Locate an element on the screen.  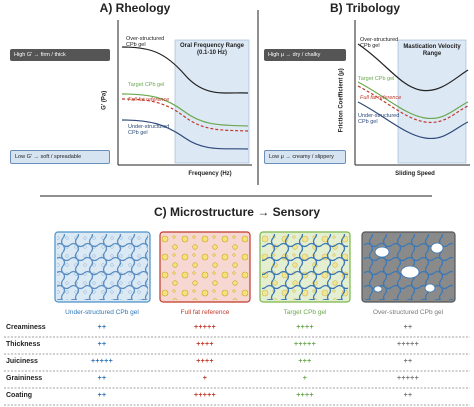
x-axis-label: Sliding Speed is located at coordinates (415, 174).